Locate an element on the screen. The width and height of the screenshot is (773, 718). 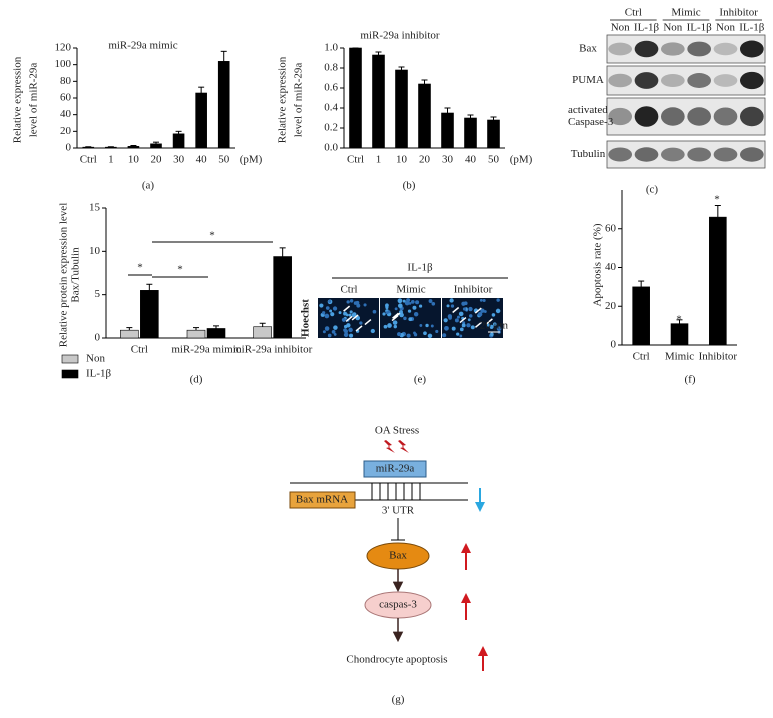
y-tick-label: 0.4 is located at coordinates (331, 108).